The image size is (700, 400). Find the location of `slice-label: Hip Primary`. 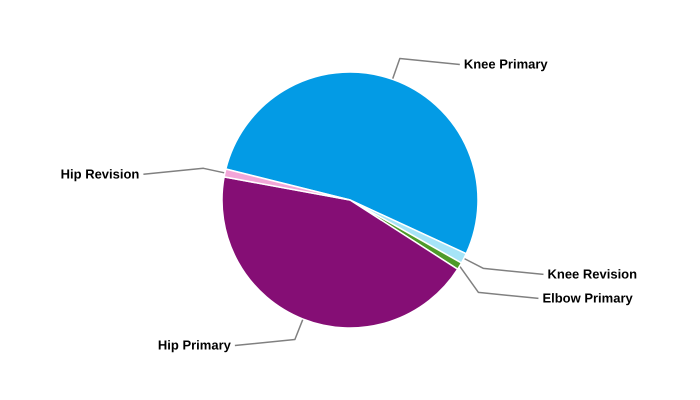

slice-label: Hip Primary is located at coordinates (195, 345).